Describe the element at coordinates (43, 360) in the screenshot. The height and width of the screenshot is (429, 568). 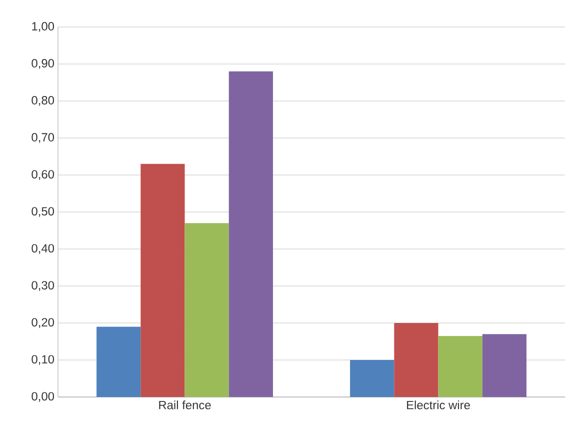
I see `y-tick-label: 0,10` at that location.